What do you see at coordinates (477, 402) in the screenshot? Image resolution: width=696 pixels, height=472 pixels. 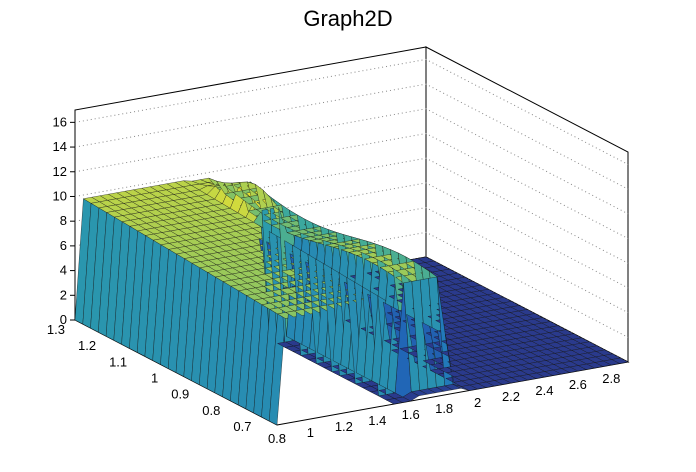 I see `x-tick-label: 2` at bounding box center [477, 402].